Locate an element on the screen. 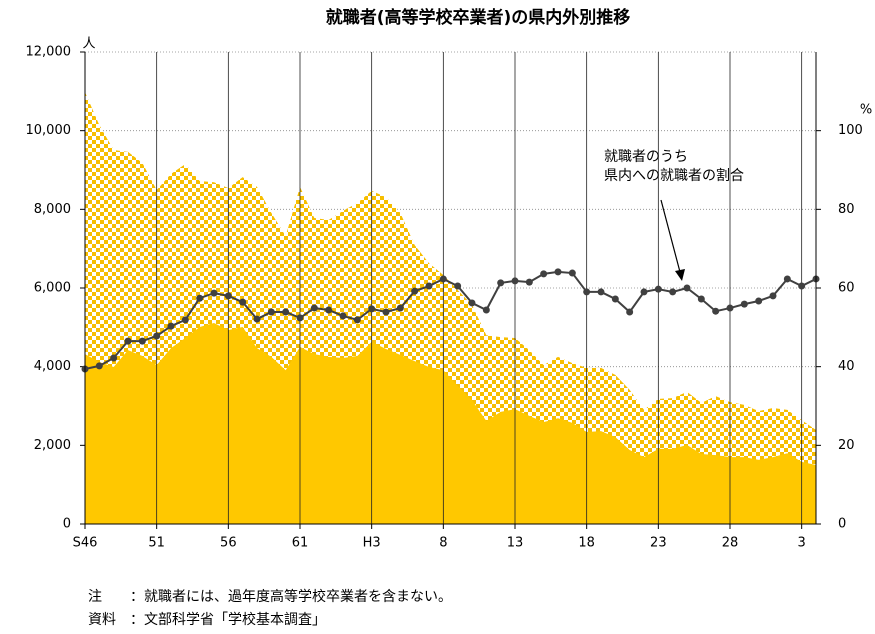  annotation: 就職者のうち is located at coordinates (646, 157).